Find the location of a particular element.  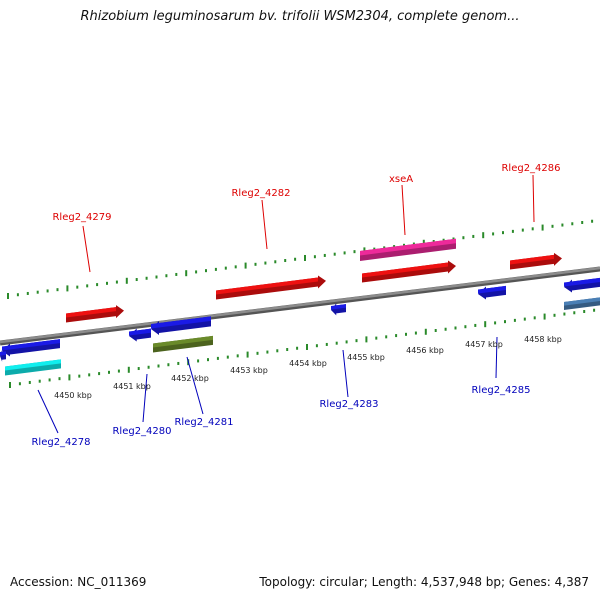

scale-label: 4457 kbp is located at coordinates (484, 344).